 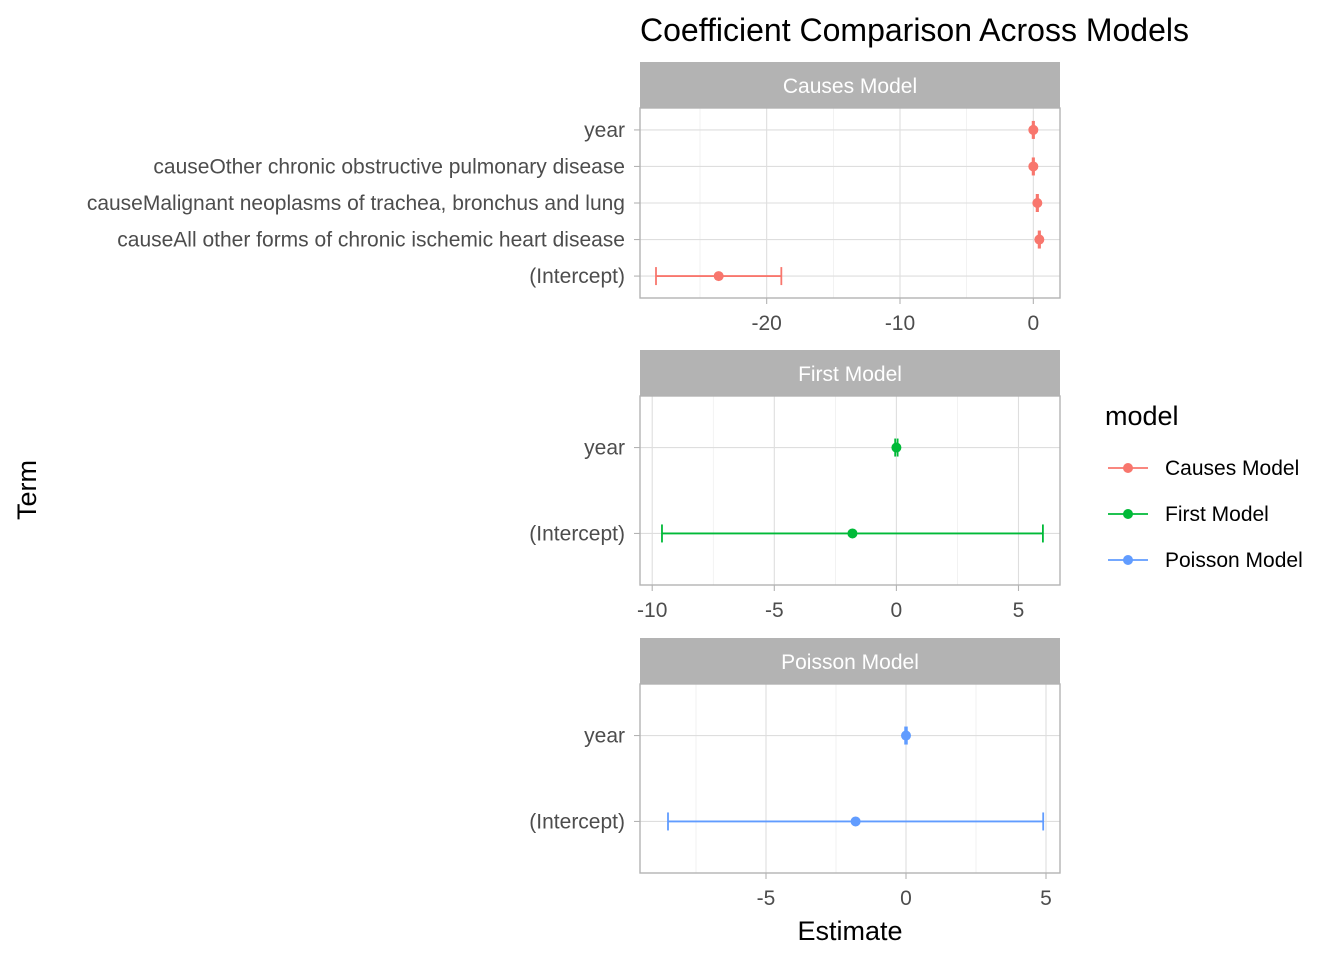 I want to click on facet-strip-label: Causes Model, so click(x=850, y=86).